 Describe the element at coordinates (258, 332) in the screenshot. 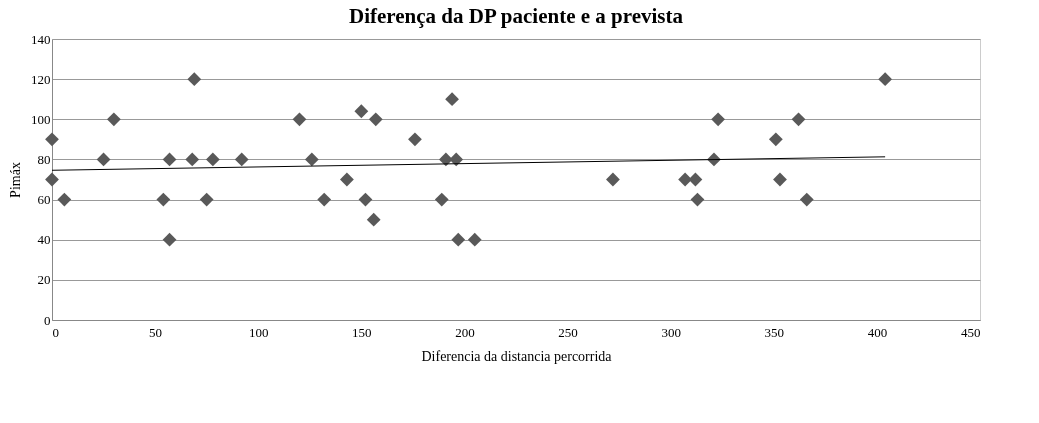

I see `x-tick-label: 100` at that location.